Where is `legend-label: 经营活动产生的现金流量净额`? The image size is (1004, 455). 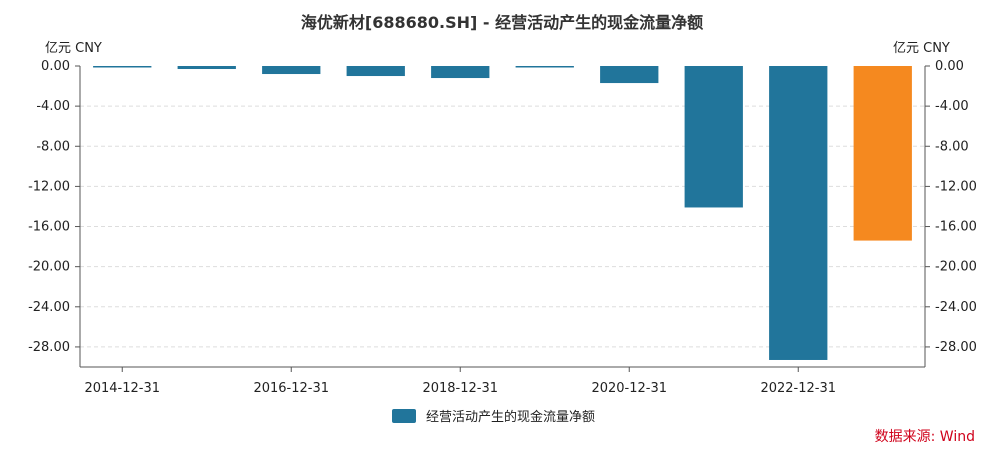 legend-label: 经营活动产生的现金流量净额 is located at coordinates (510, 417).